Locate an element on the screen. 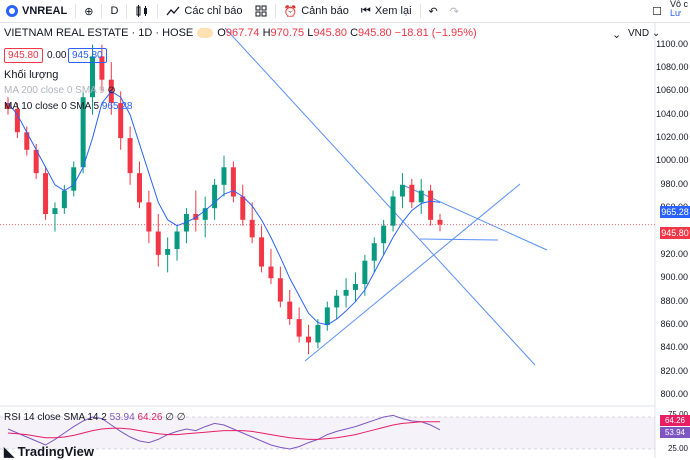 This screenshot has width=690, height=460. redo-button: ↷ is located at coordinates (454, 11).